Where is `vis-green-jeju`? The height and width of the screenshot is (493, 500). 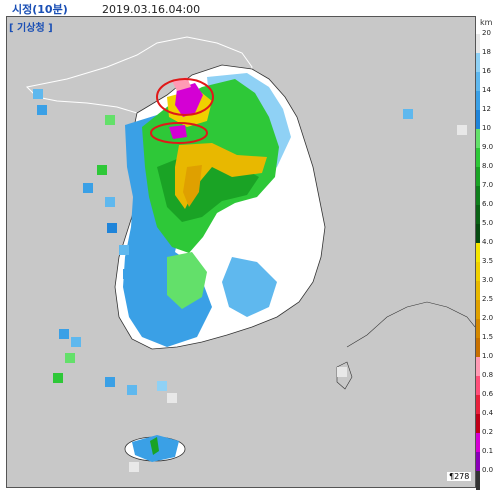 vis-green-jeju is located at coordinates (154, 446).